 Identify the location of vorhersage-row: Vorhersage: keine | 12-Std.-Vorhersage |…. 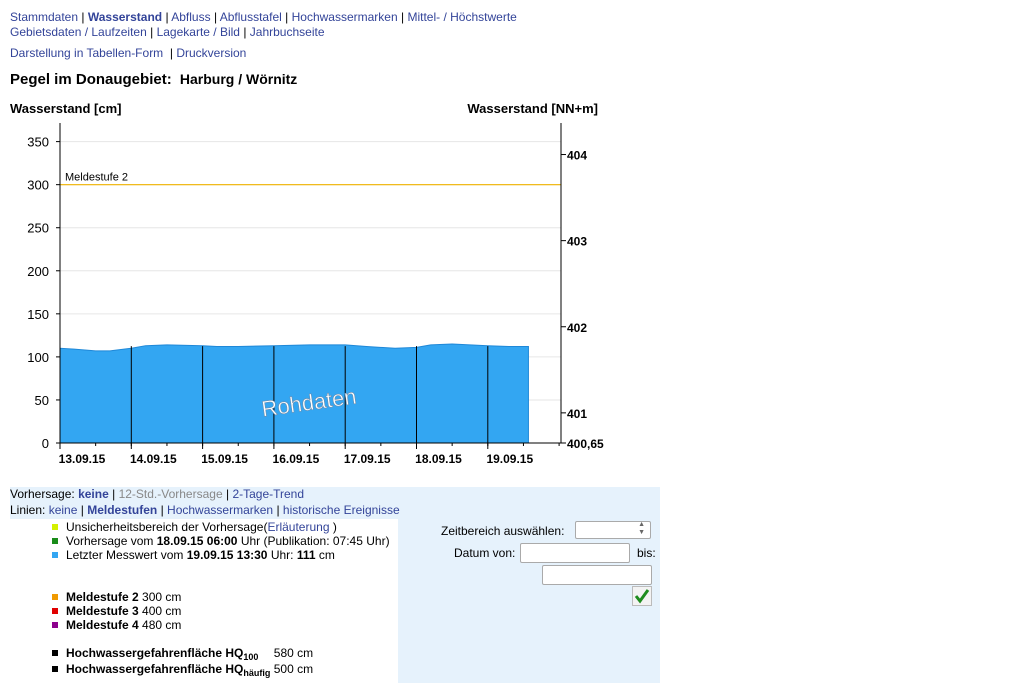
(335, 495).